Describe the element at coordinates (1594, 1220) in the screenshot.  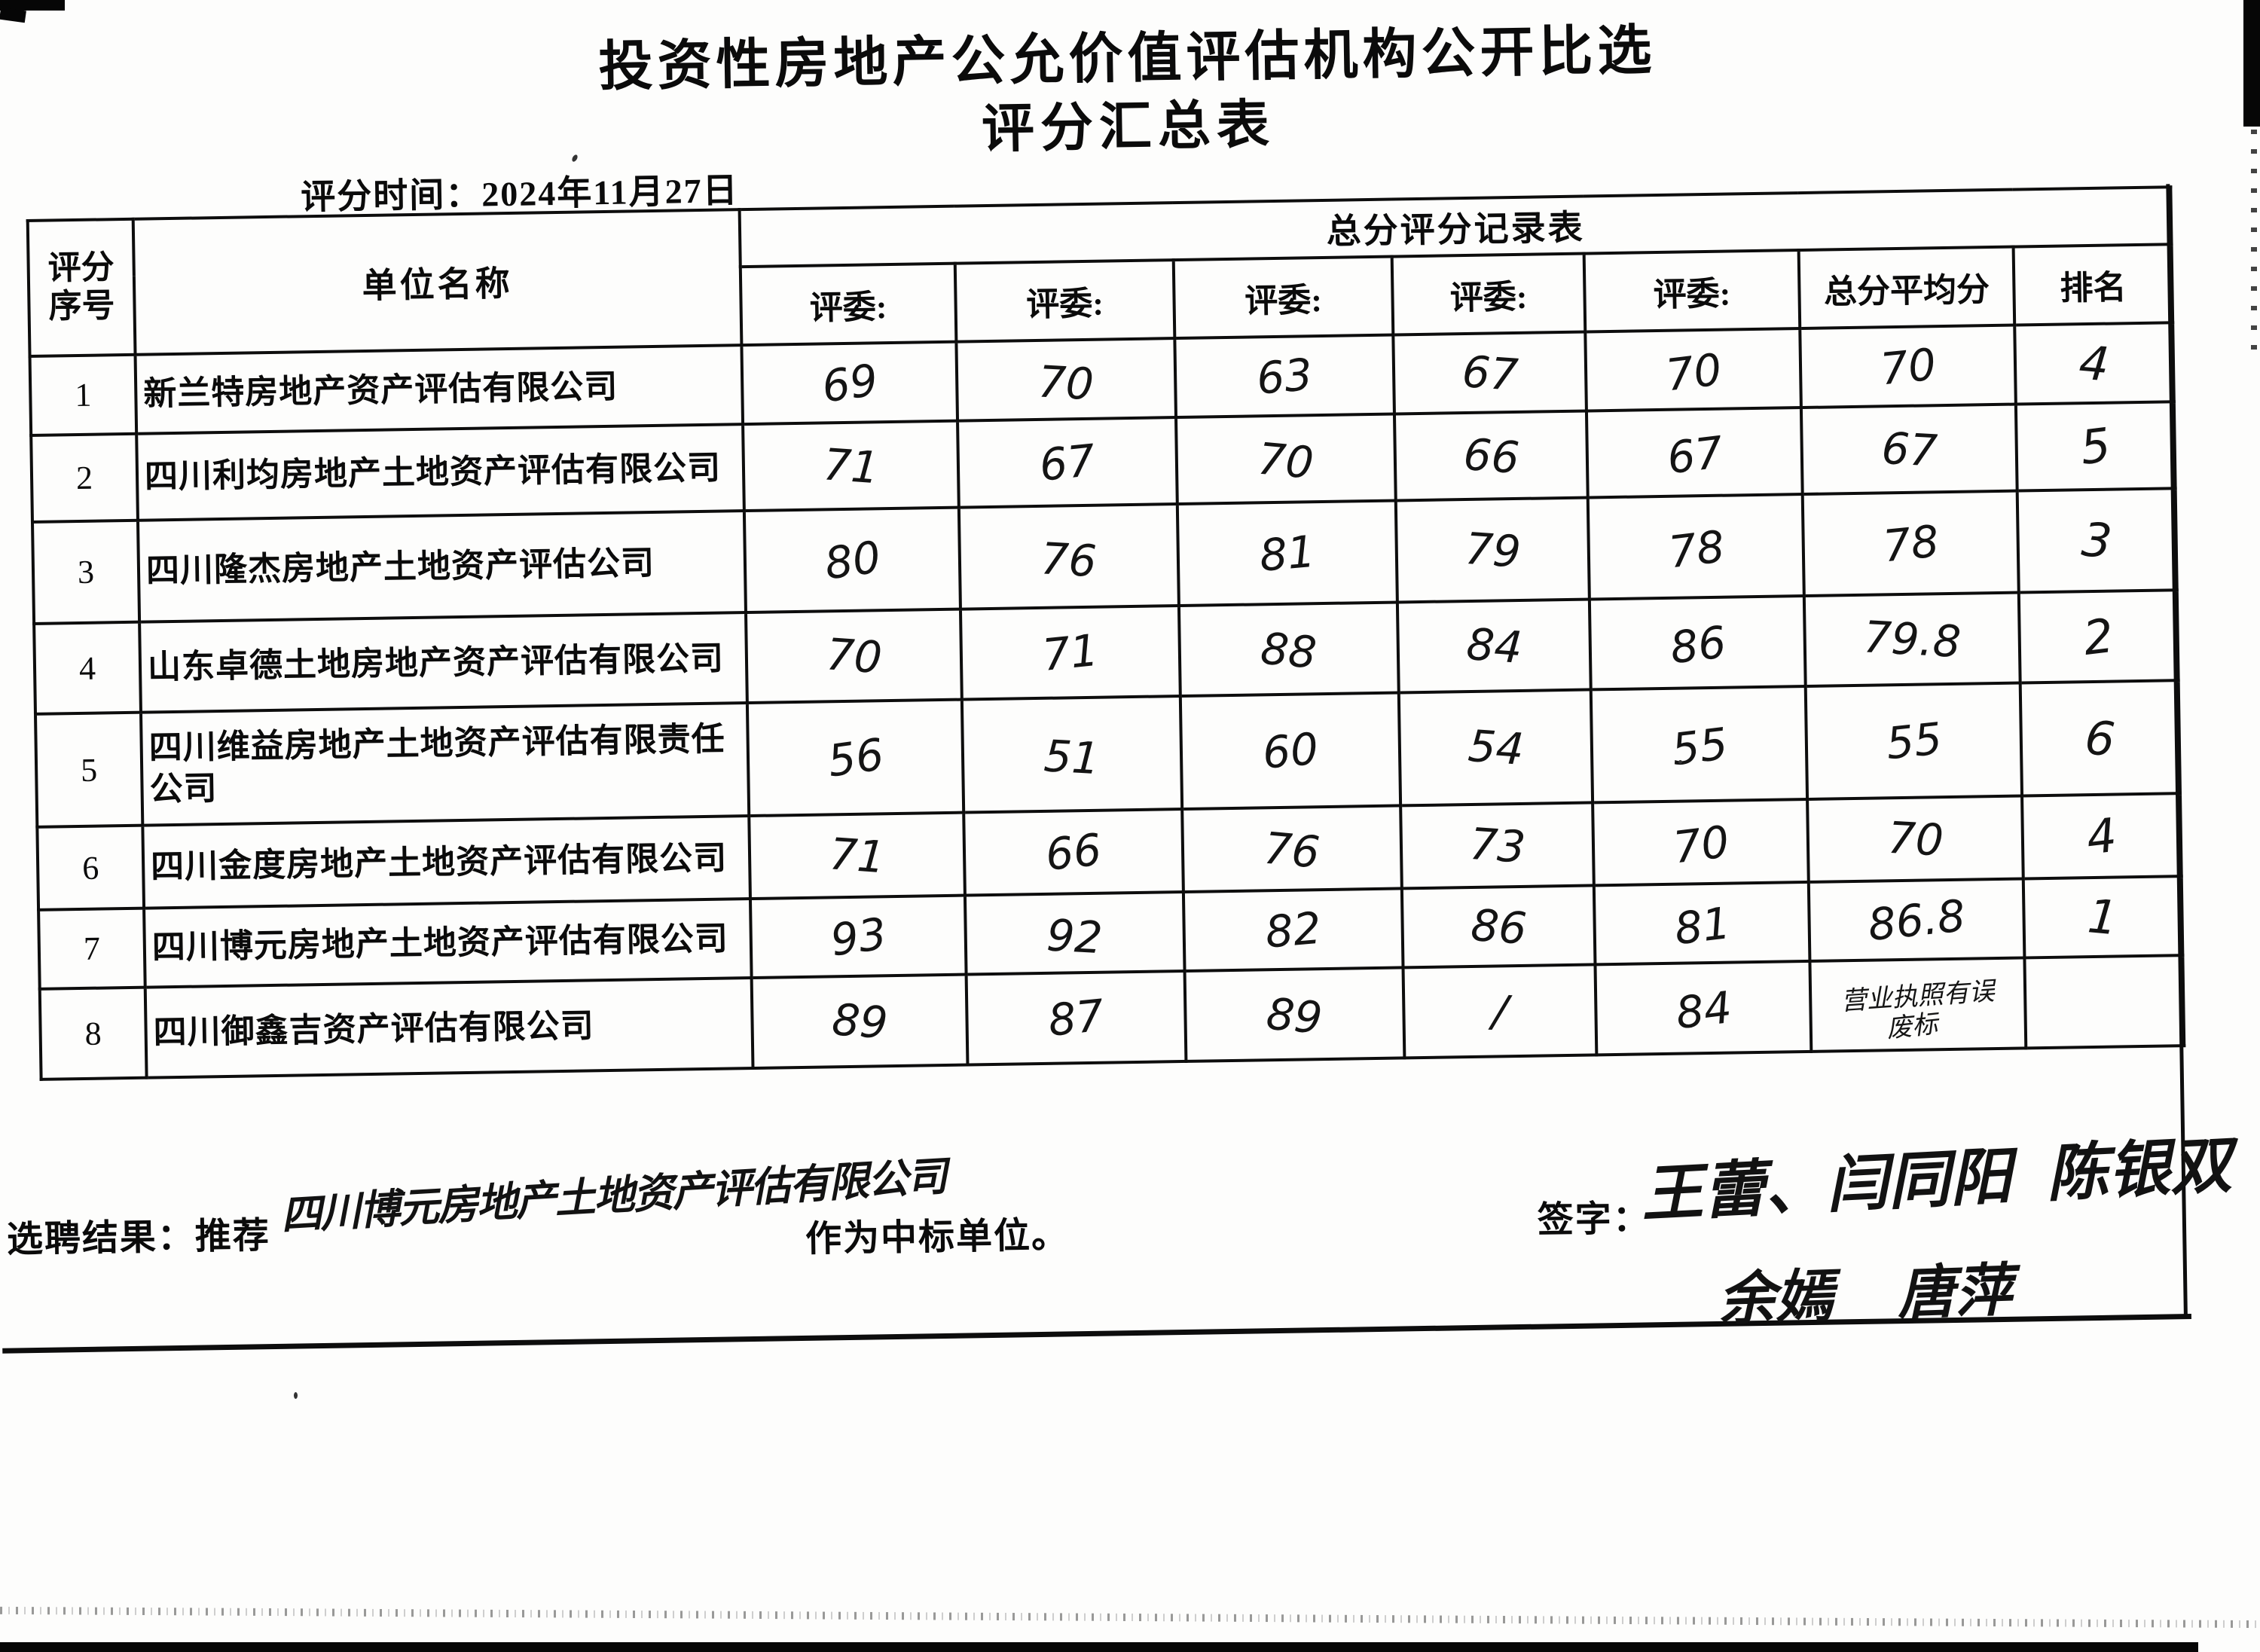
I see `signature-label: 签字：` at that location.